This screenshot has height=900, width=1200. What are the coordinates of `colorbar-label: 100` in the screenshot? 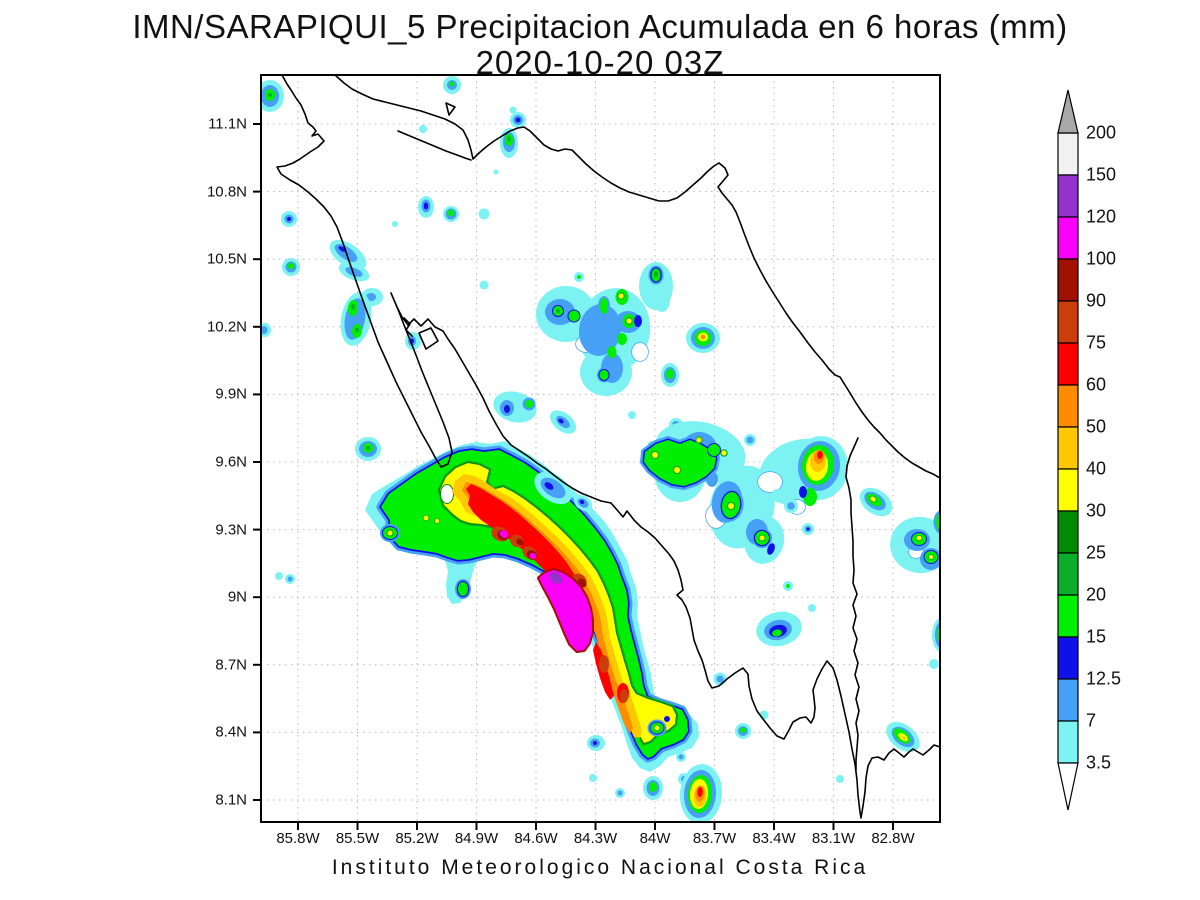 It's located at (1101, 258).